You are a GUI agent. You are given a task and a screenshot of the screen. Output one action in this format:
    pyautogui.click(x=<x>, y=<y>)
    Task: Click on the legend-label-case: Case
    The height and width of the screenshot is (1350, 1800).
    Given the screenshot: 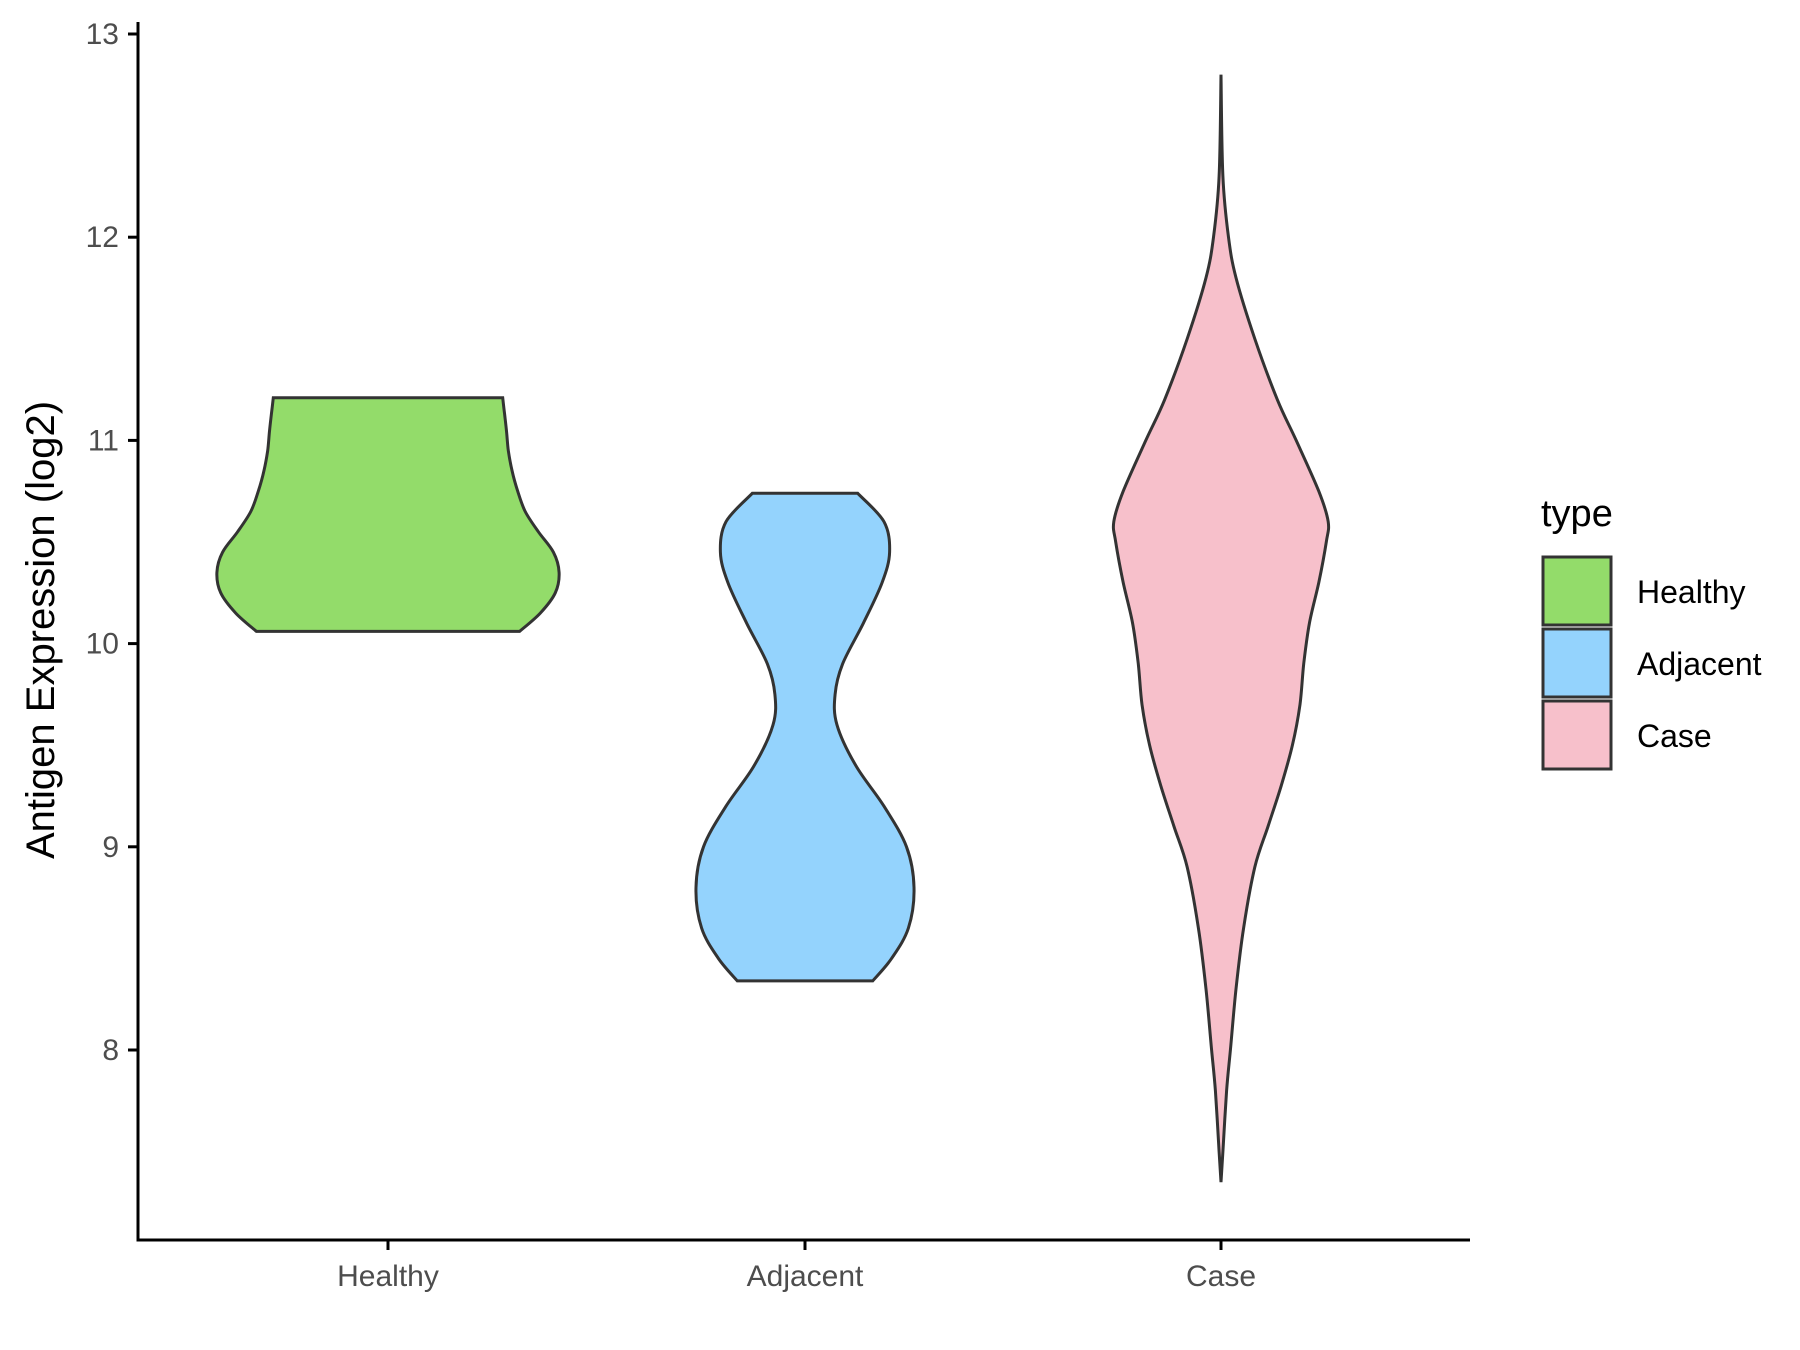 What is the action you would take?
    pyautogui.click(x=1674, y=736)
    